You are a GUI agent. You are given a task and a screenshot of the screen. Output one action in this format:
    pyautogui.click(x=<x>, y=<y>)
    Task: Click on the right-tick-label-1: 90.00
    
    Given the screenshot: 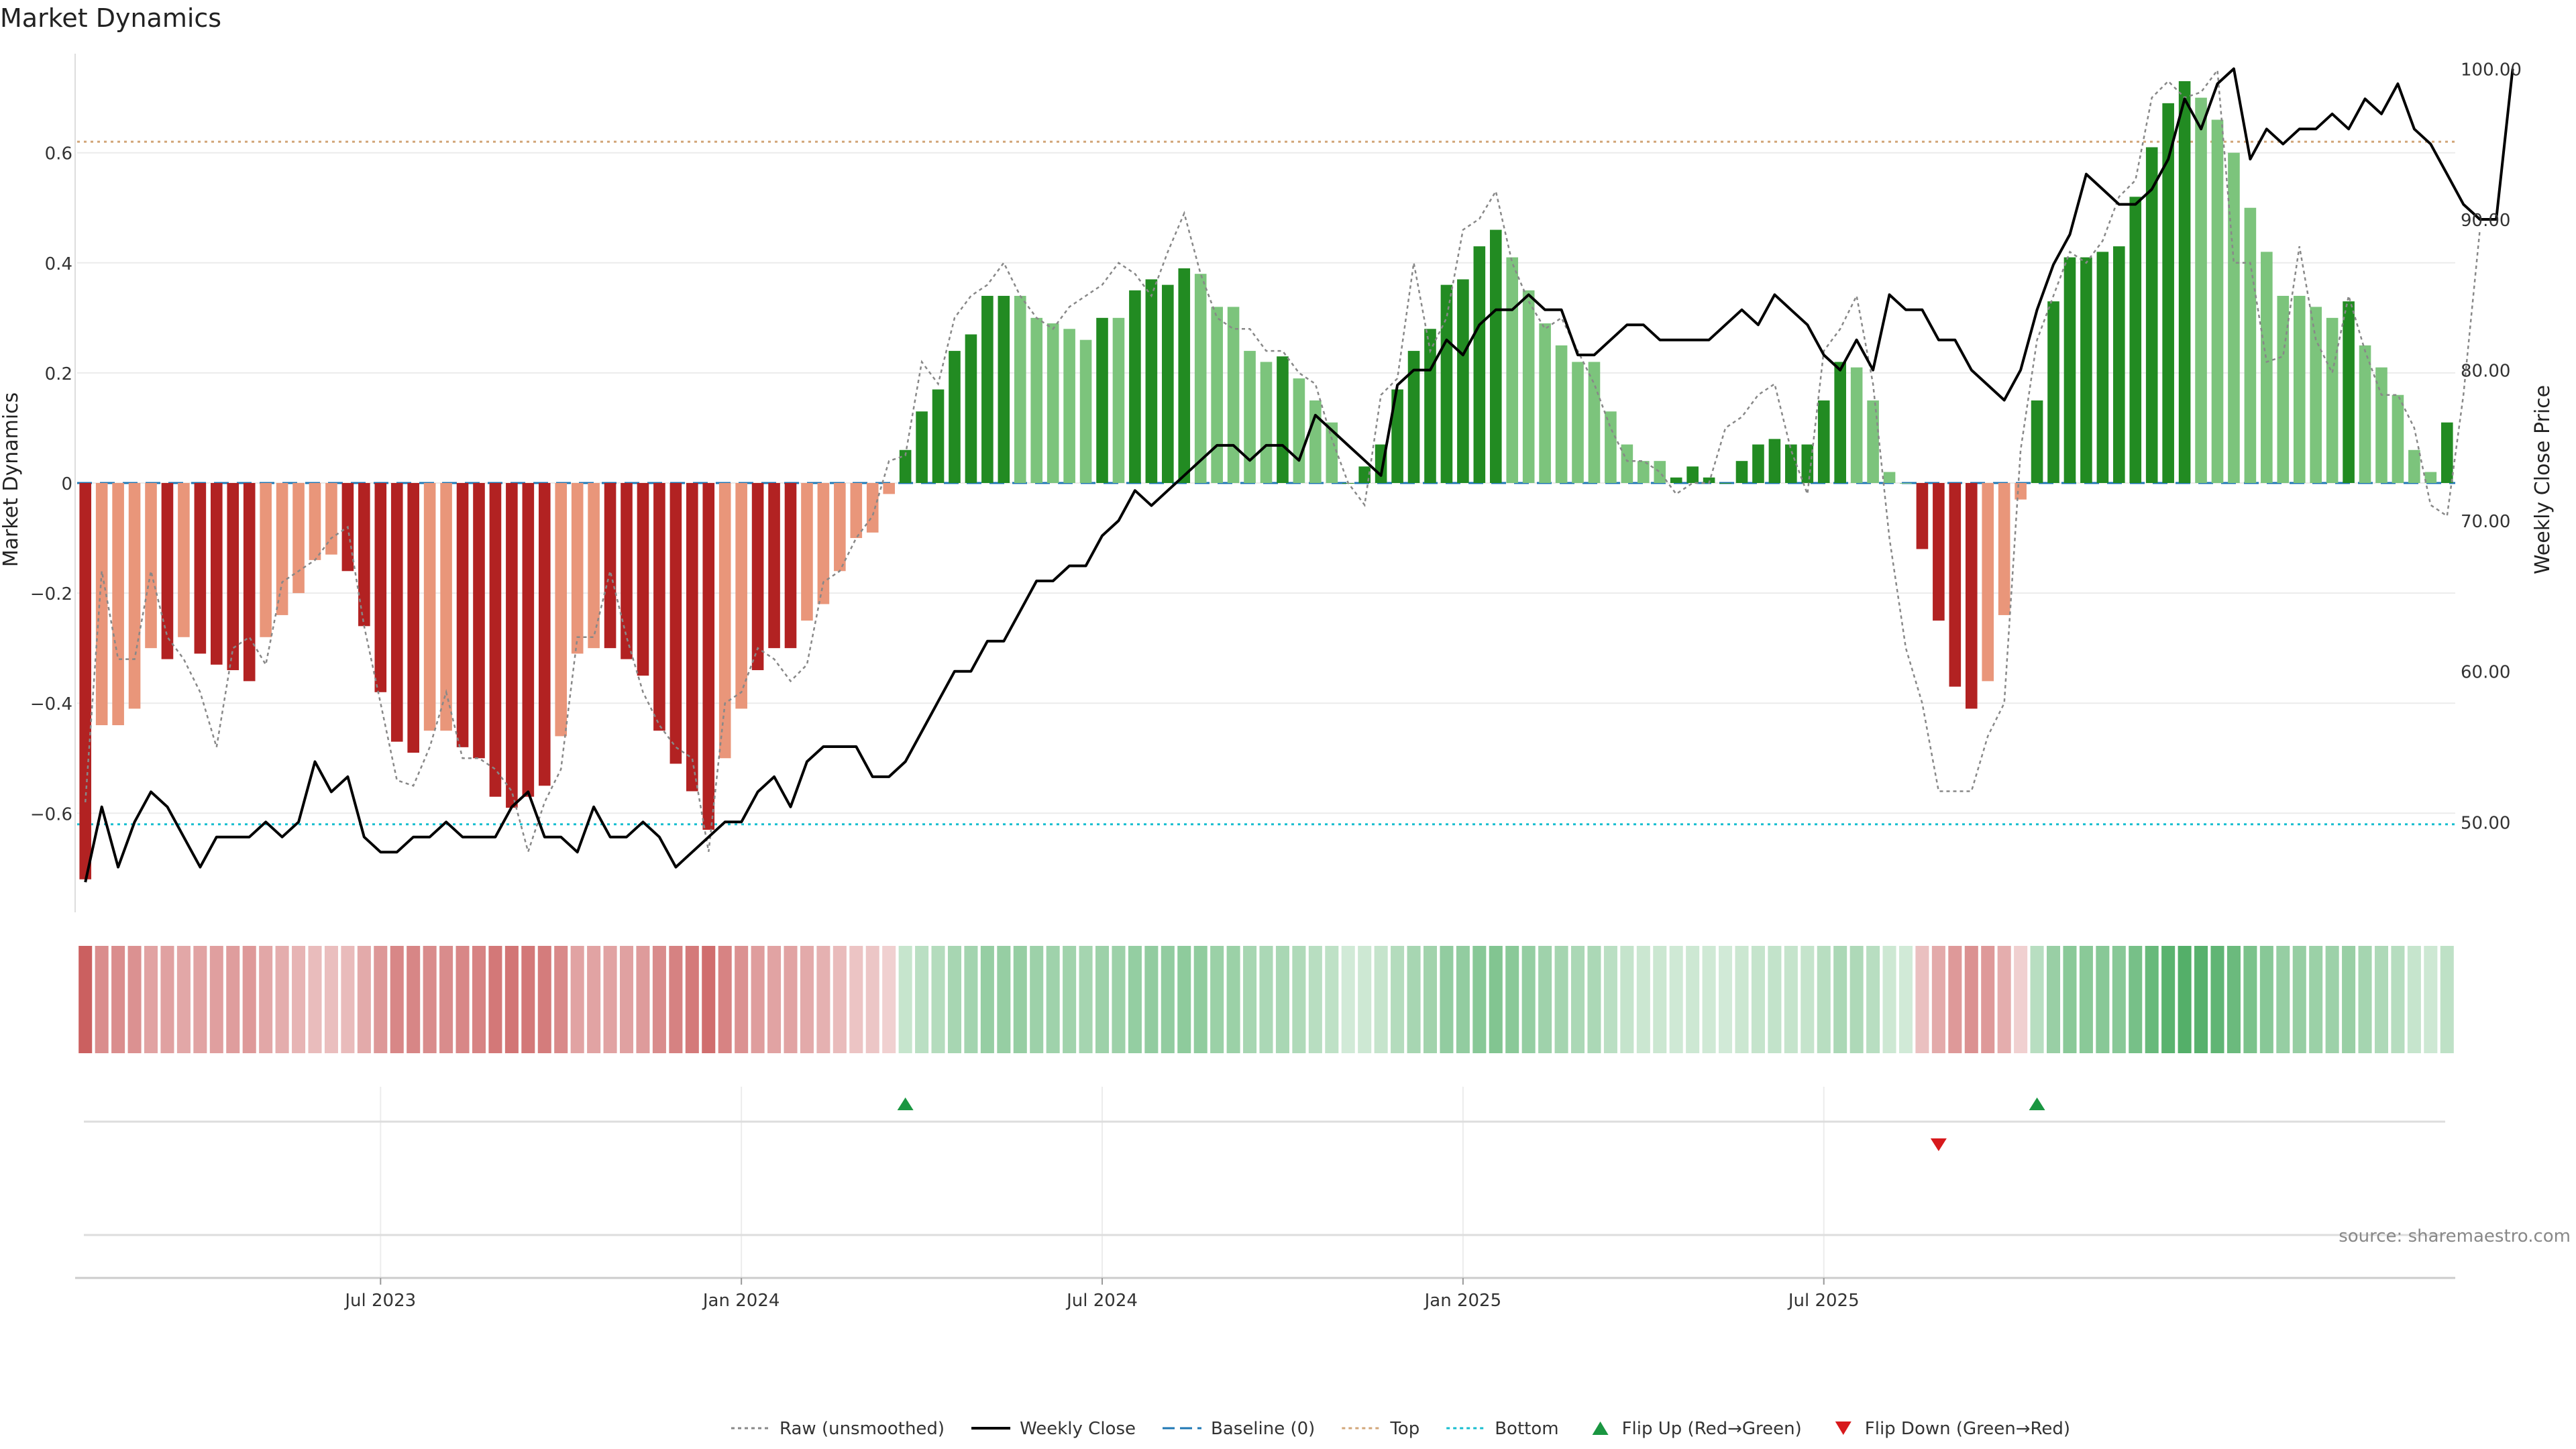 What is the action you would take?
    pyautogui.click(x=2485, y=221)
    